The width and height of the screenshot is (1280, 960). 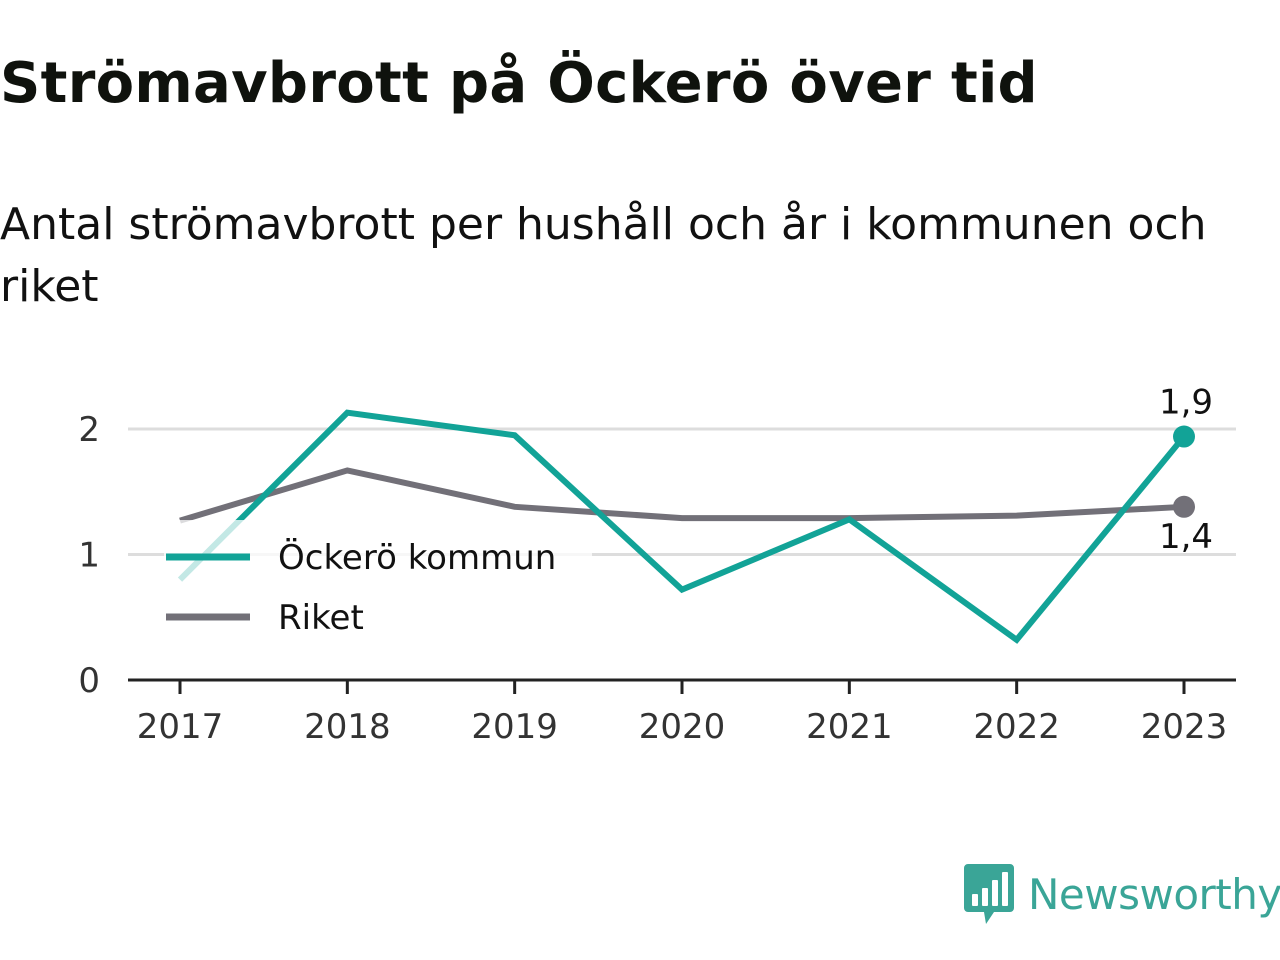 I want to click on legend: Öckerö kommun Riket, so click(x=378, y=591).